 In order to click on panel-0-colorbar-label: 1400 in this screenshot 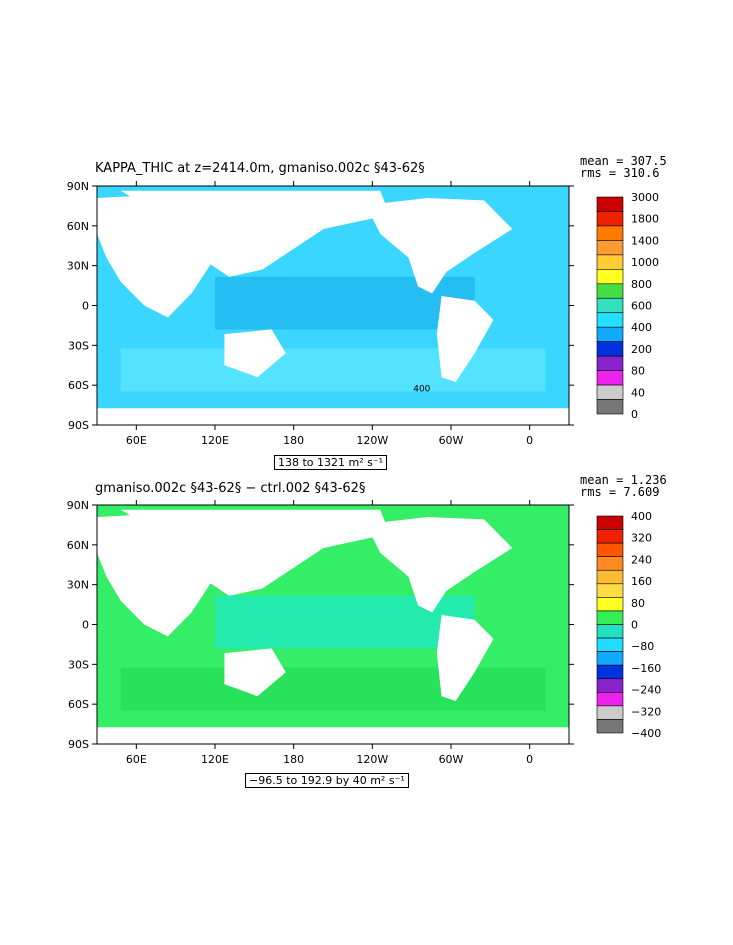, I will do `click(645, 240)`.